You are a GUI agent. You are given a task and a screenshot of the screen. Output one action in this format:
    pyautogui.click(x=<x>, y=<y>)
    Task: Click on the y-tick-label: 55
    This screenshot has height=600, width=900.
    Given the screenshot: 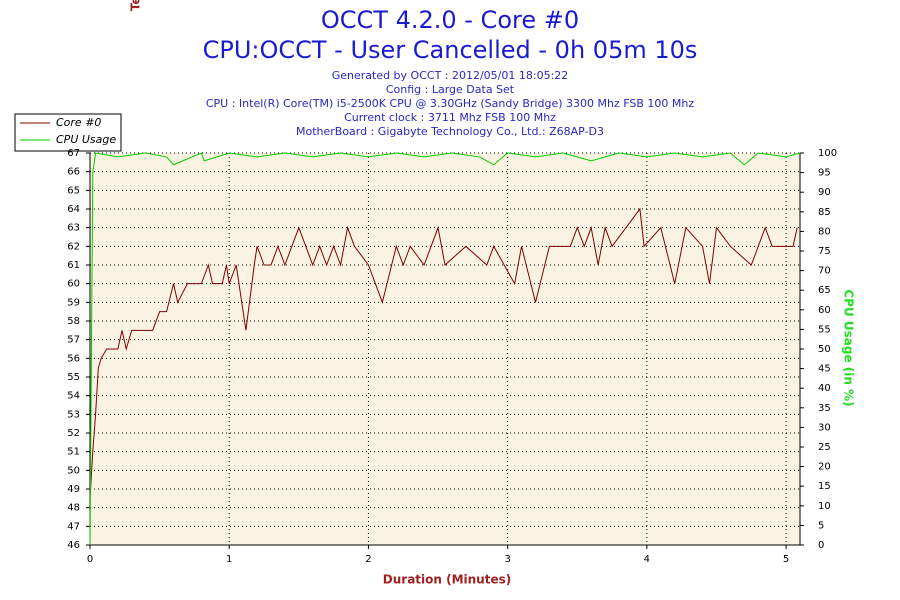 What is the action you would take?
    pyautogui.click(x=73, y=377)
    